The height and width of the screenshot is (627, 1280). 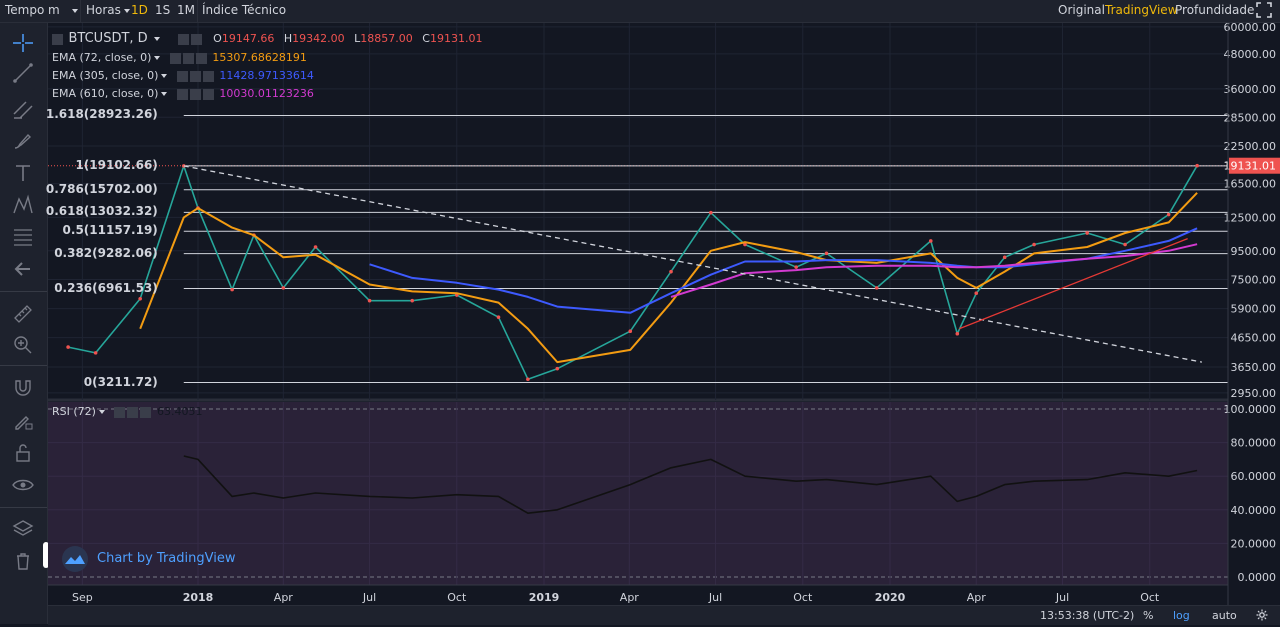 I want to click on magnet-icon, so click(x=23, y=387).